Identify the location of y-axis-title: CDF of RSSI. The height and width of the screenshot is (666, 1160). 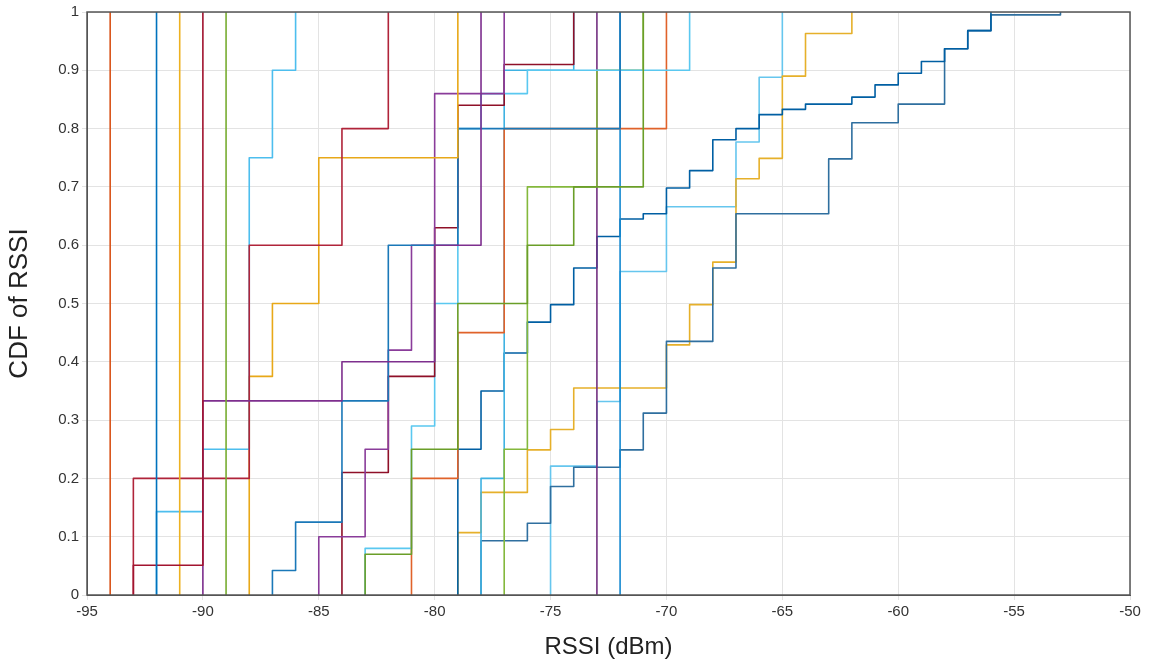
(17, 303).